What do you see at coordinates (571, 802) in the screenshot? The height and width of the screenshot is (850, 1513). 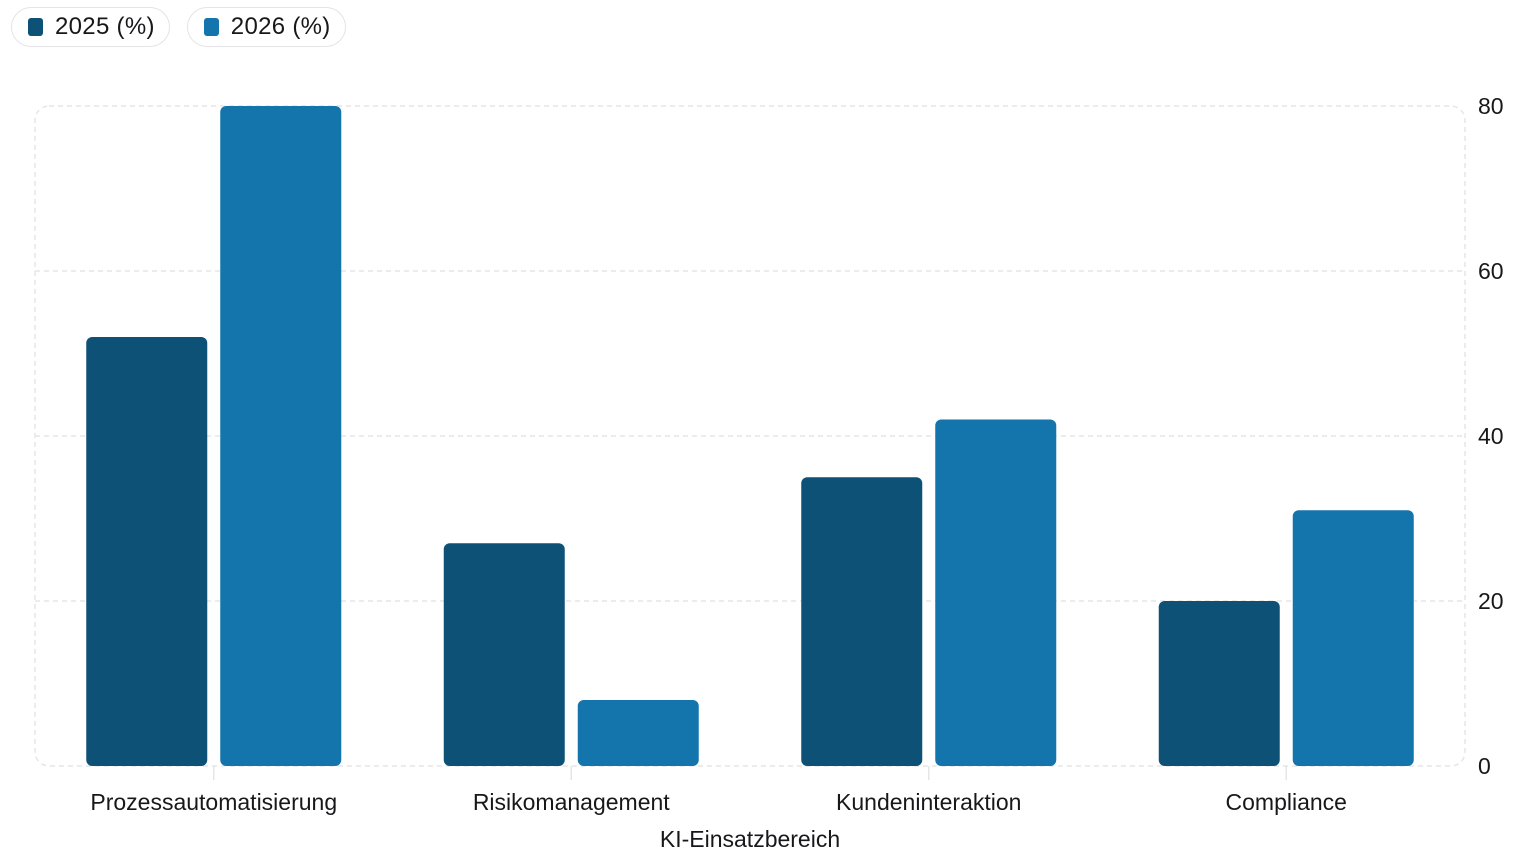 I see `x-tick-label: Risikomanagement` at bounding box center [571, 802].